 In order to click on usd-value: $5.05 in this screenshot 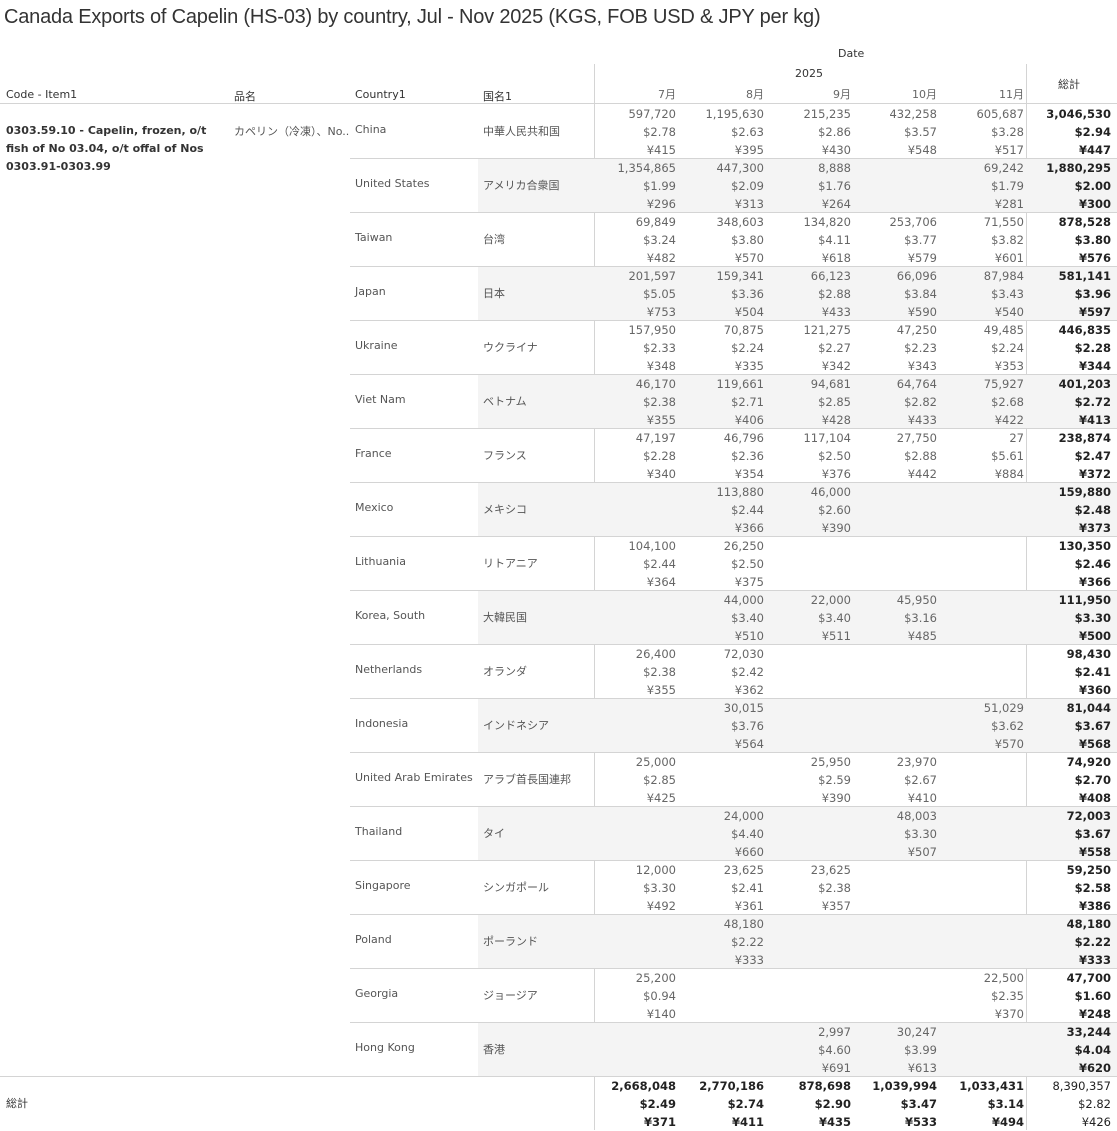, I will do `click(659, 294)`.